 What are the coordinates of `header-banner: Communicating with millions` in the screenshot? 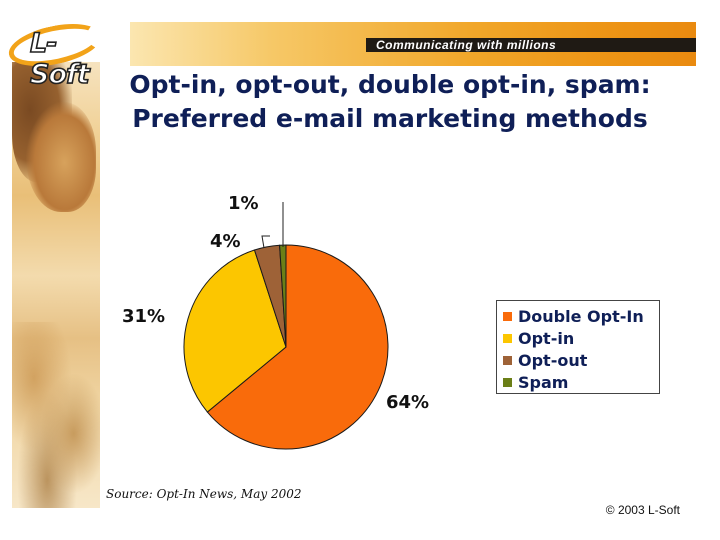 It's located at (413, 44).